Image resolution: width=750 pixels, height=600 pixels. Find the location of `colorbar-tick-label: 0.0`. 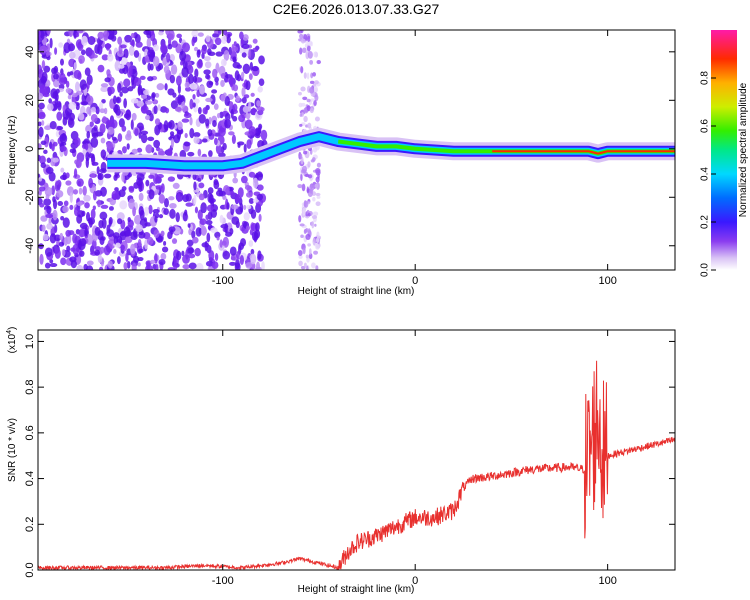

colorbar-tick-label: 0.0 is located at coordinates (705, 270).